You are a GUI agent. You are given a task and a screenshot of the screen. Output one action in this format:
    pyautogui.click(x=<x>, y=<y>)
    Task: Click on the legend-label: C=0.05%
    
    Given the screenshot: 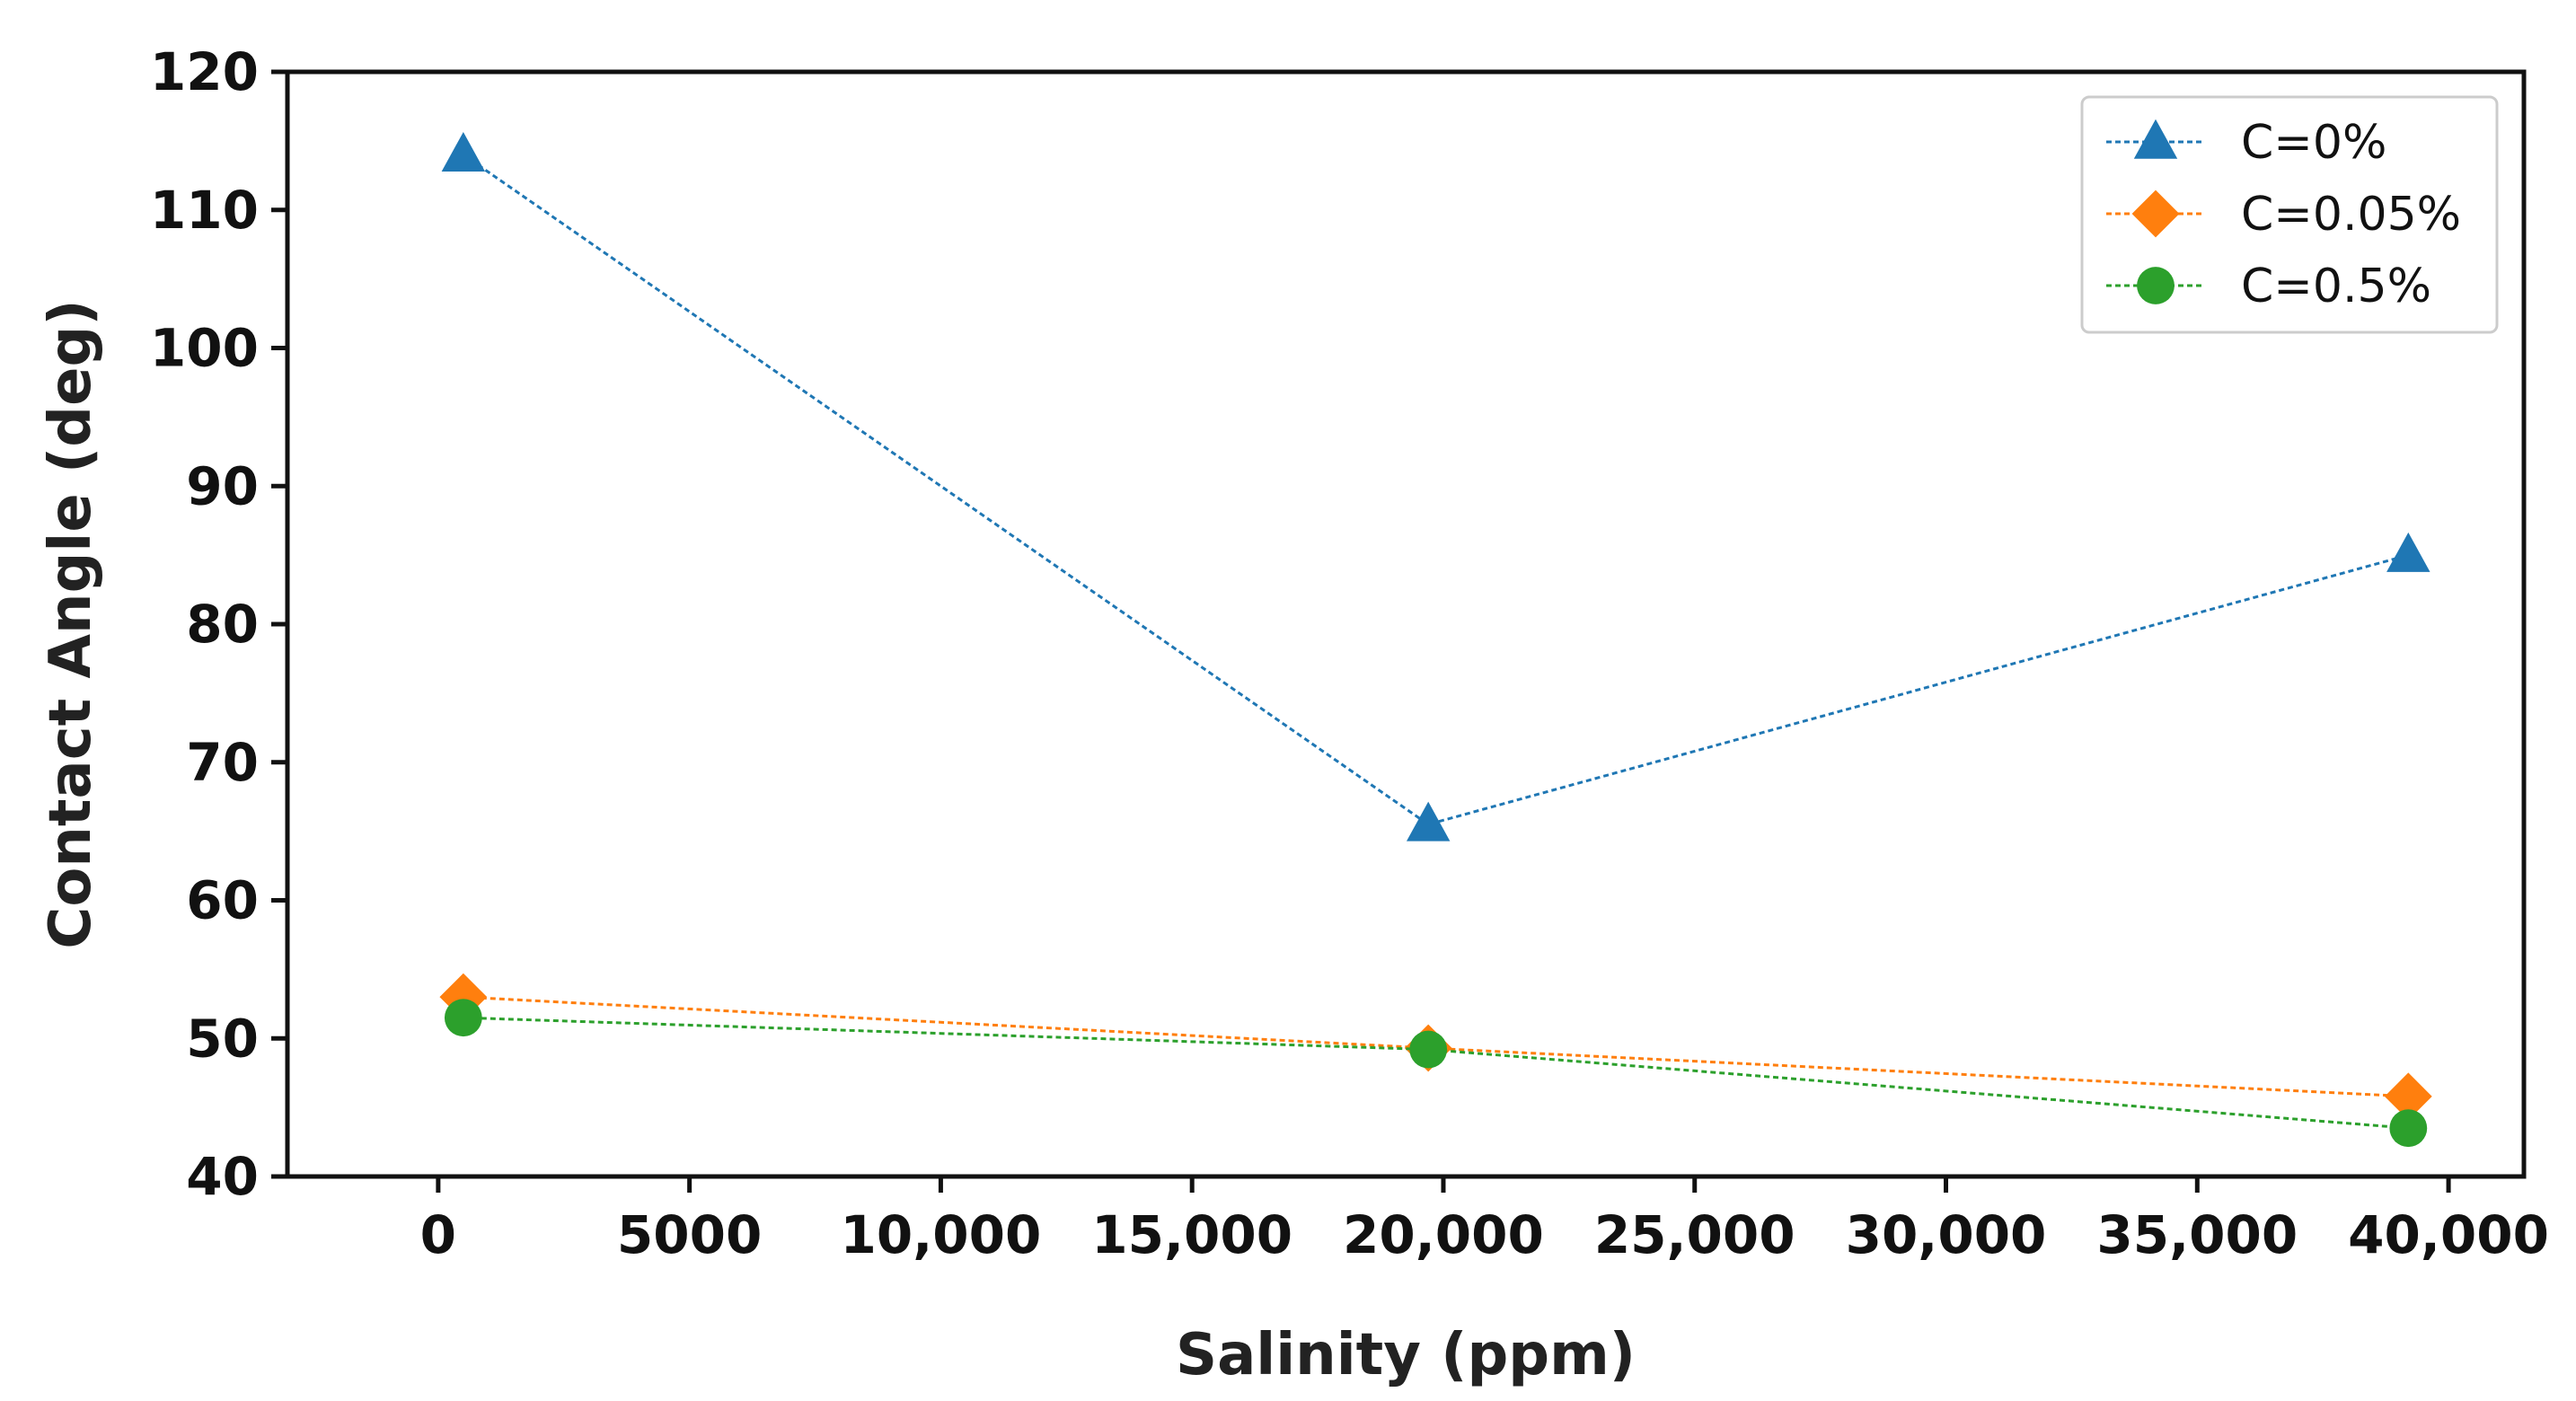 What is the action you would take?
    pyautogui.click(x=2351, y=215)
    